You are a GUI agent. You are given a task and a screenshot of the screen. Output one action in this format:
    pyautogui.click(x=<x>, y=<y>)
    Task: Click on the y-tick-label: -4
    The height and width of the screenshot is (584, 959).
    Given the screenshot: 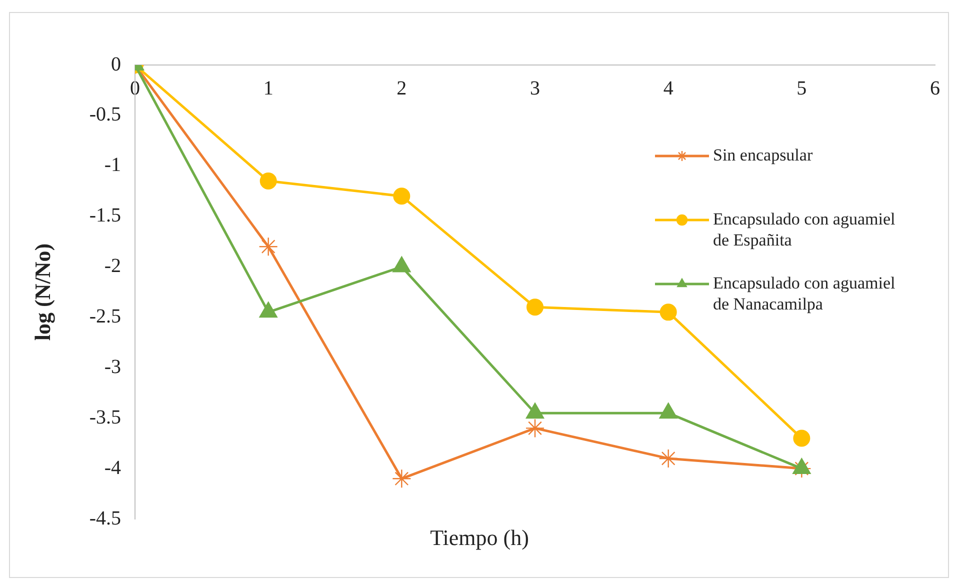 What is the action you would take?
    pyautogui.click(x=112, y=467)
    